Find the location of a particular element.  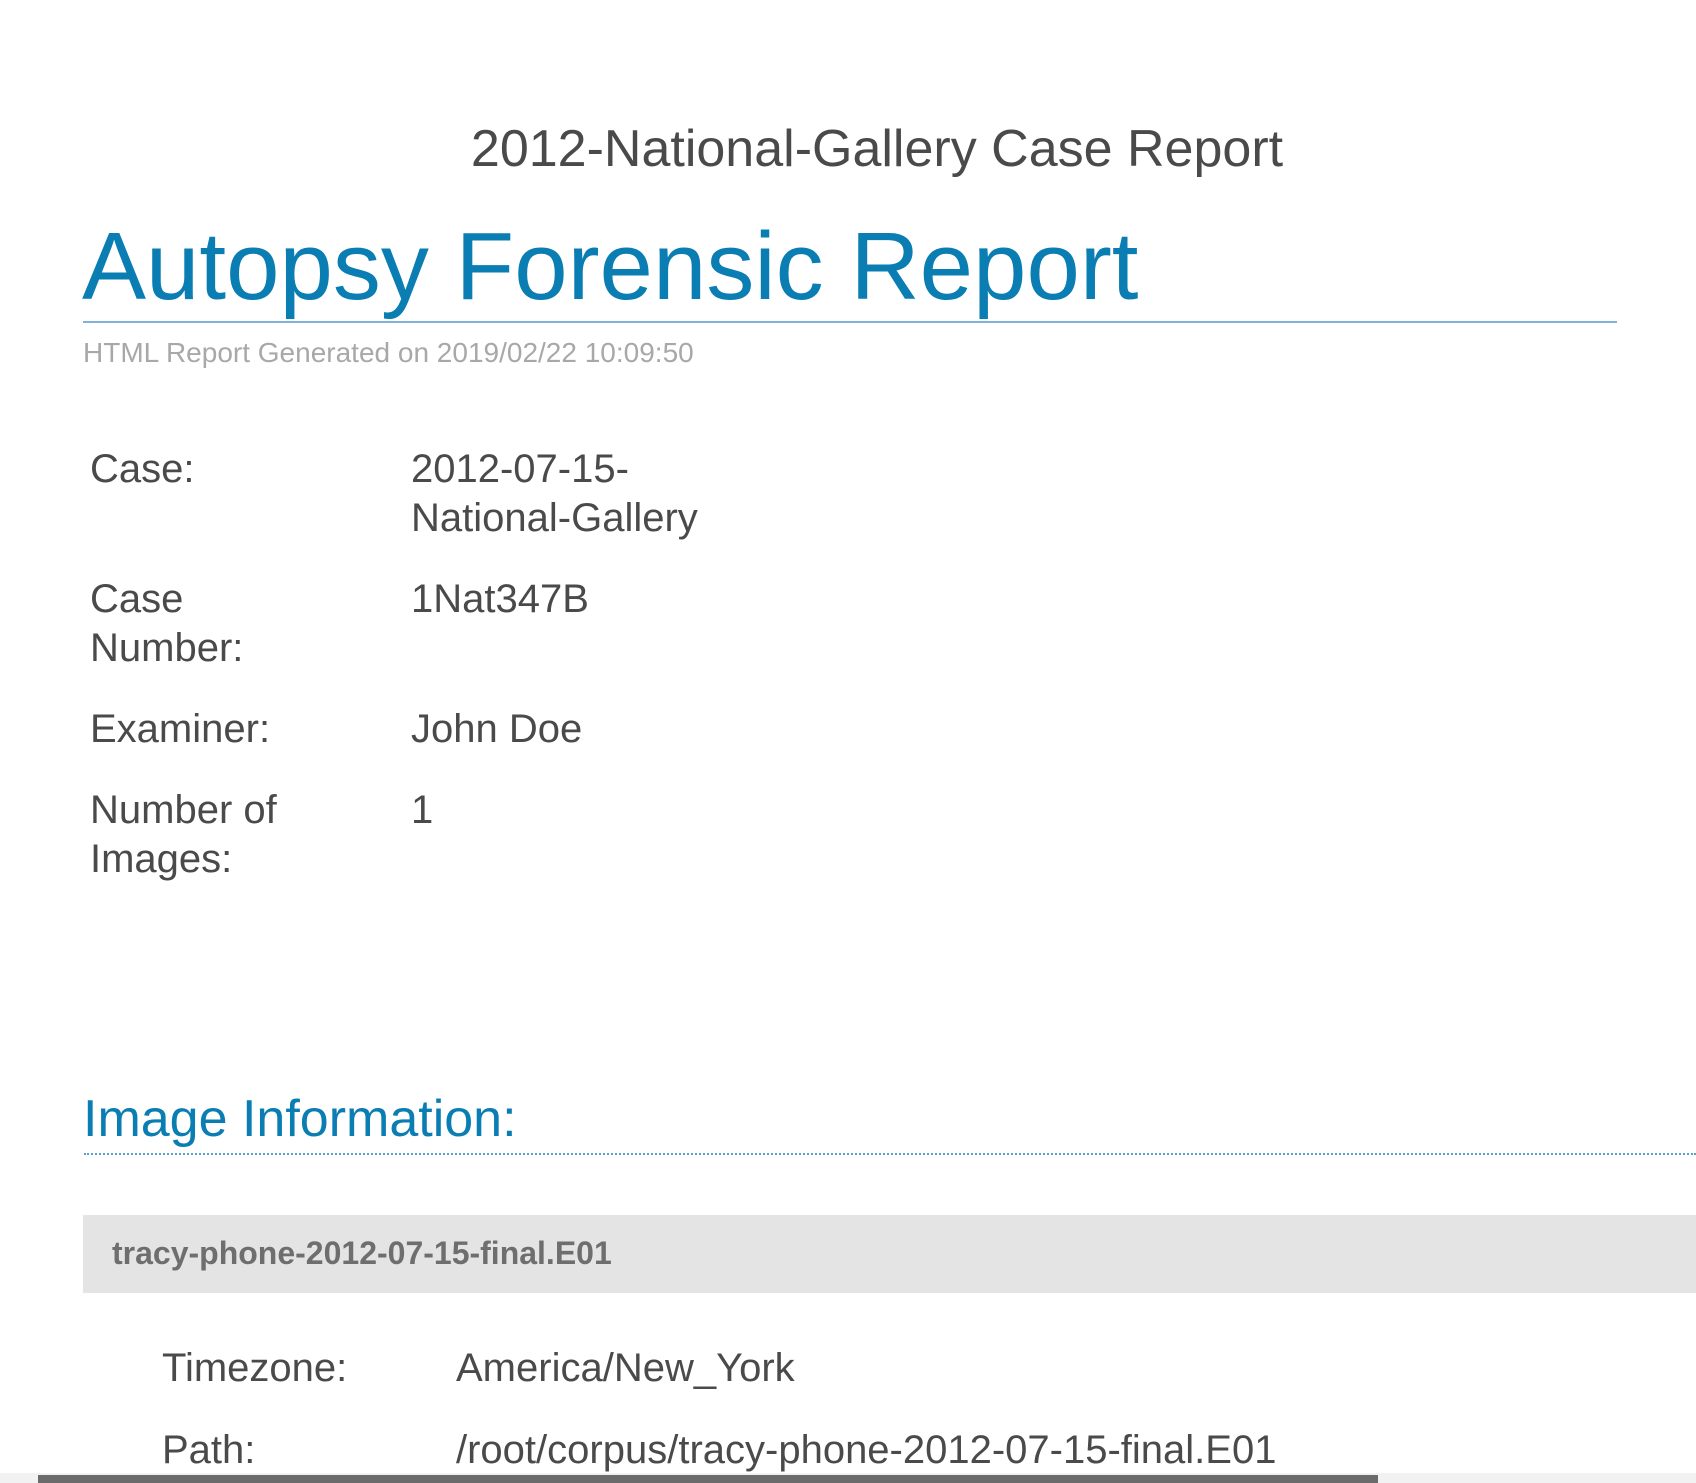

case-info-label: Case Number: is located at coordinates (167, 623).